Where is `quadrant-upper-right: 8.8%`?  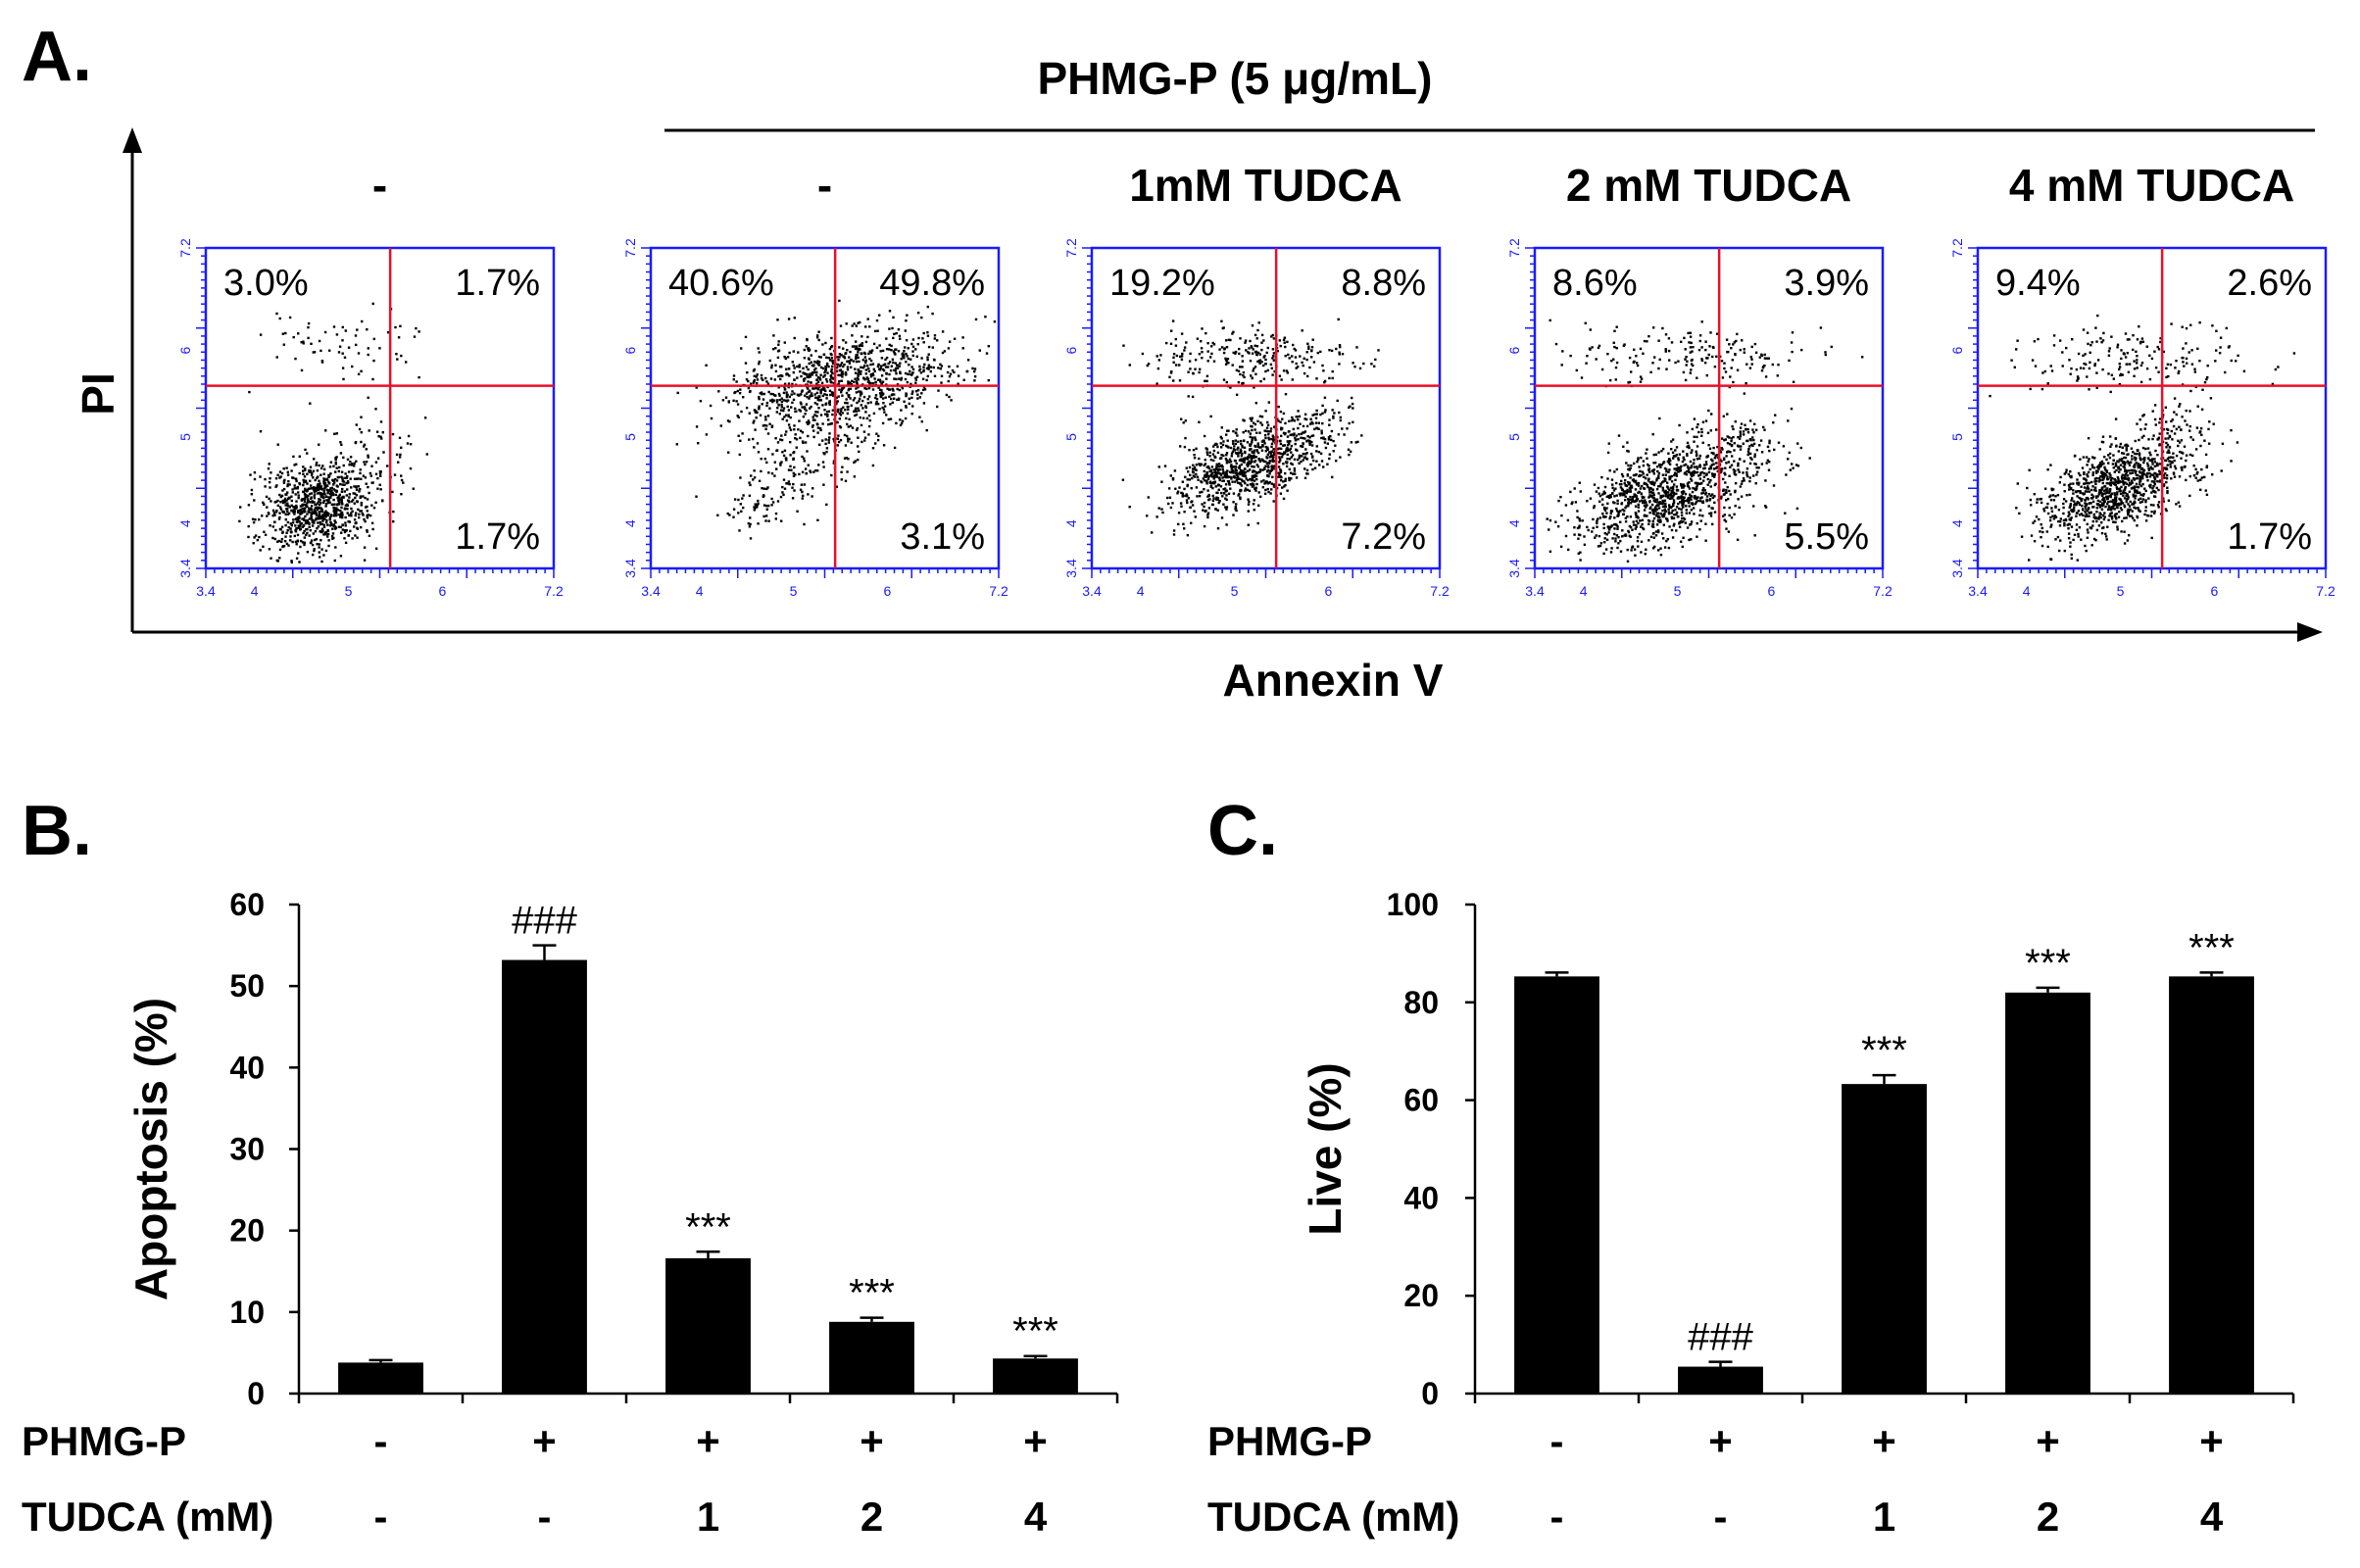 quadrant-upper-right: 8.8% is located at coordinates (1383, 283).